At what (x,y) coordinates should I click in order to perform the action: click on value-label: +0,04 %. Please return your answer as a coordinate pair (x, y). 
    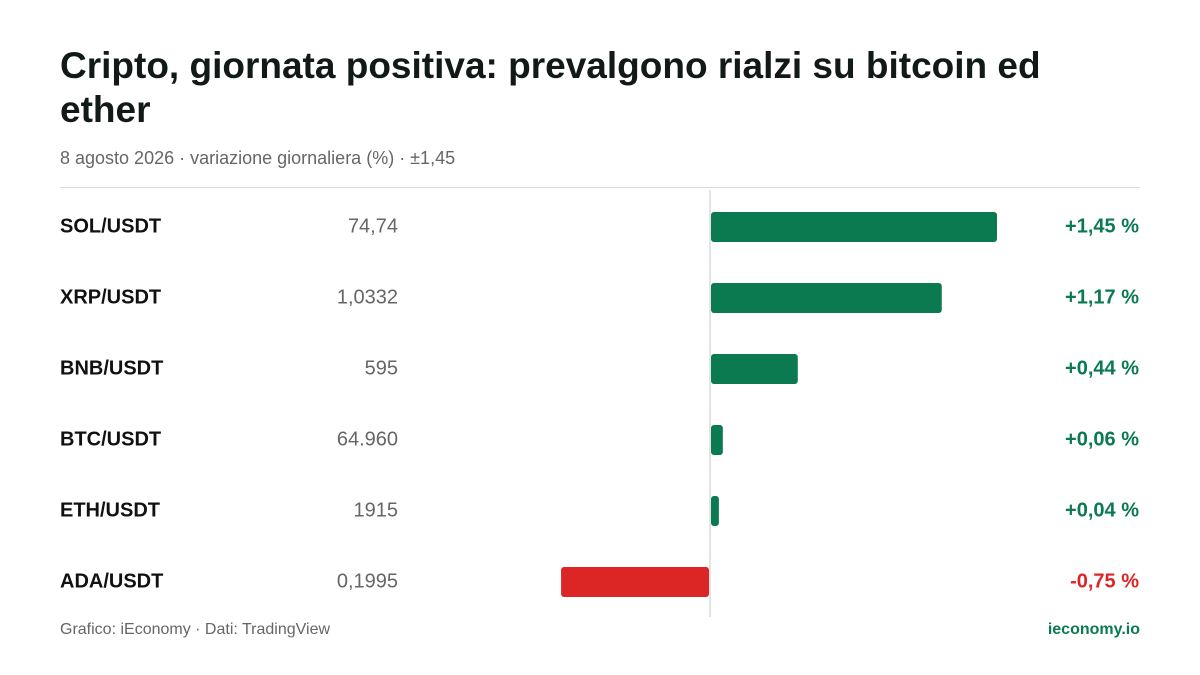
    Looking at the image, I should click on (1102, 510).